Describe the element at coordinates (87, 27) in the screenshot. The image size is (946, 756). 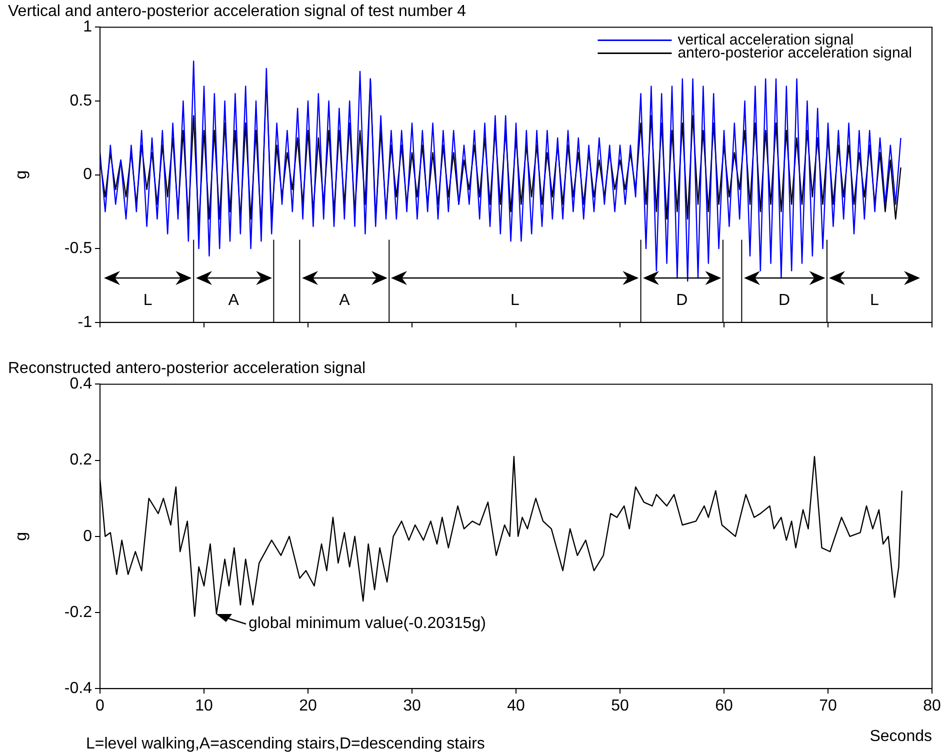
I see `y-tick-label: 1` at that location.